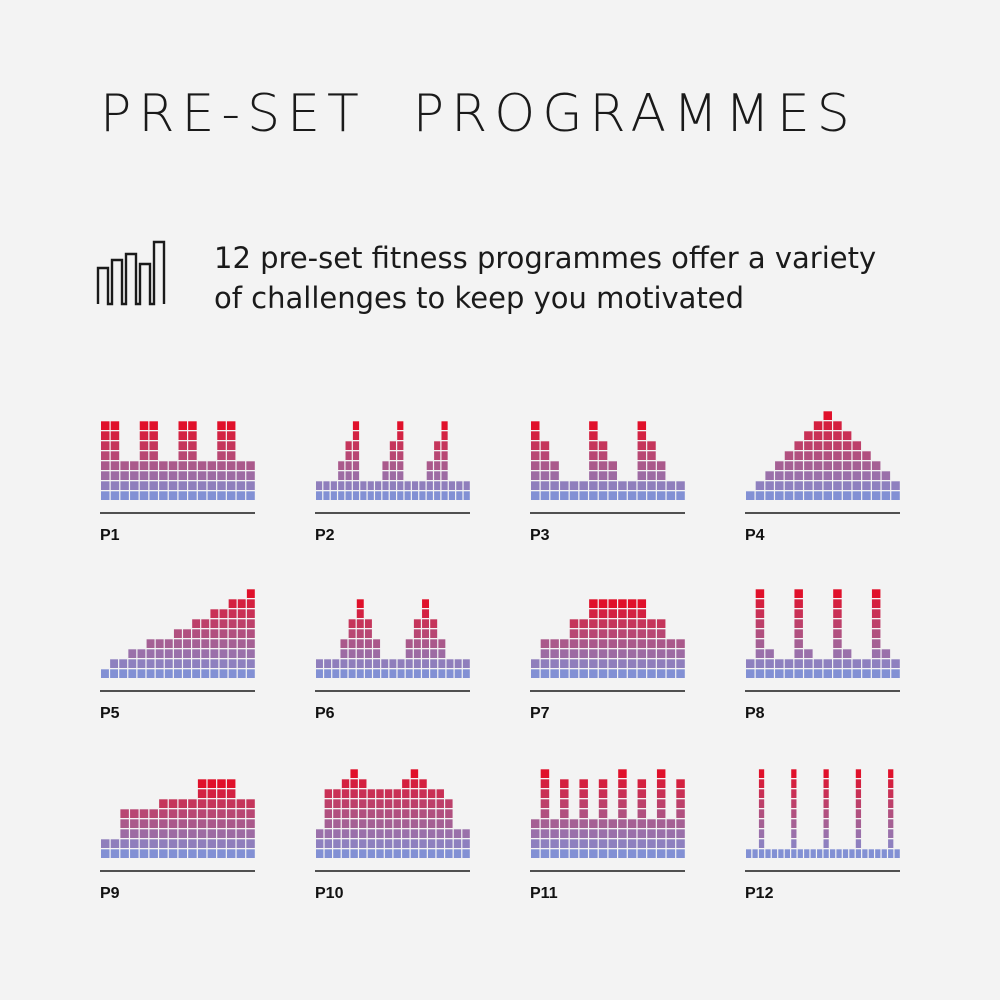  Describe the element at coordinates (392, 835) in the screenshot. I see `programme-chart-p10: P10` at that location.